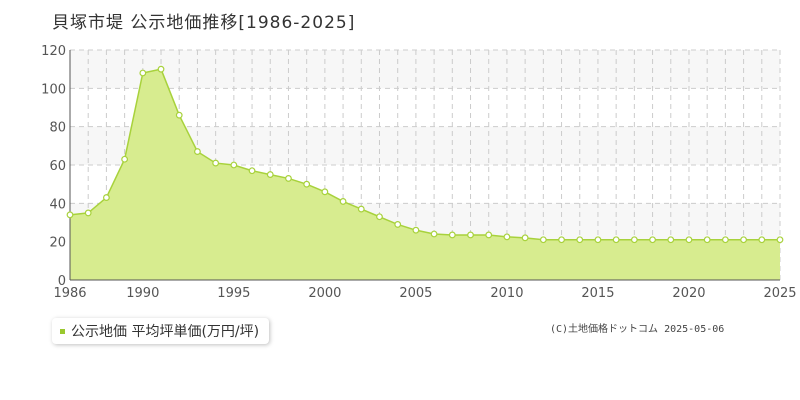 The height and width of the screenshot is (400, 800). What do you see at coordinates (637, 329) in the screenshot?
I see `credit-text: (C)土地価格ドットコム 2025-05-06` at bounding box center [637, 329].